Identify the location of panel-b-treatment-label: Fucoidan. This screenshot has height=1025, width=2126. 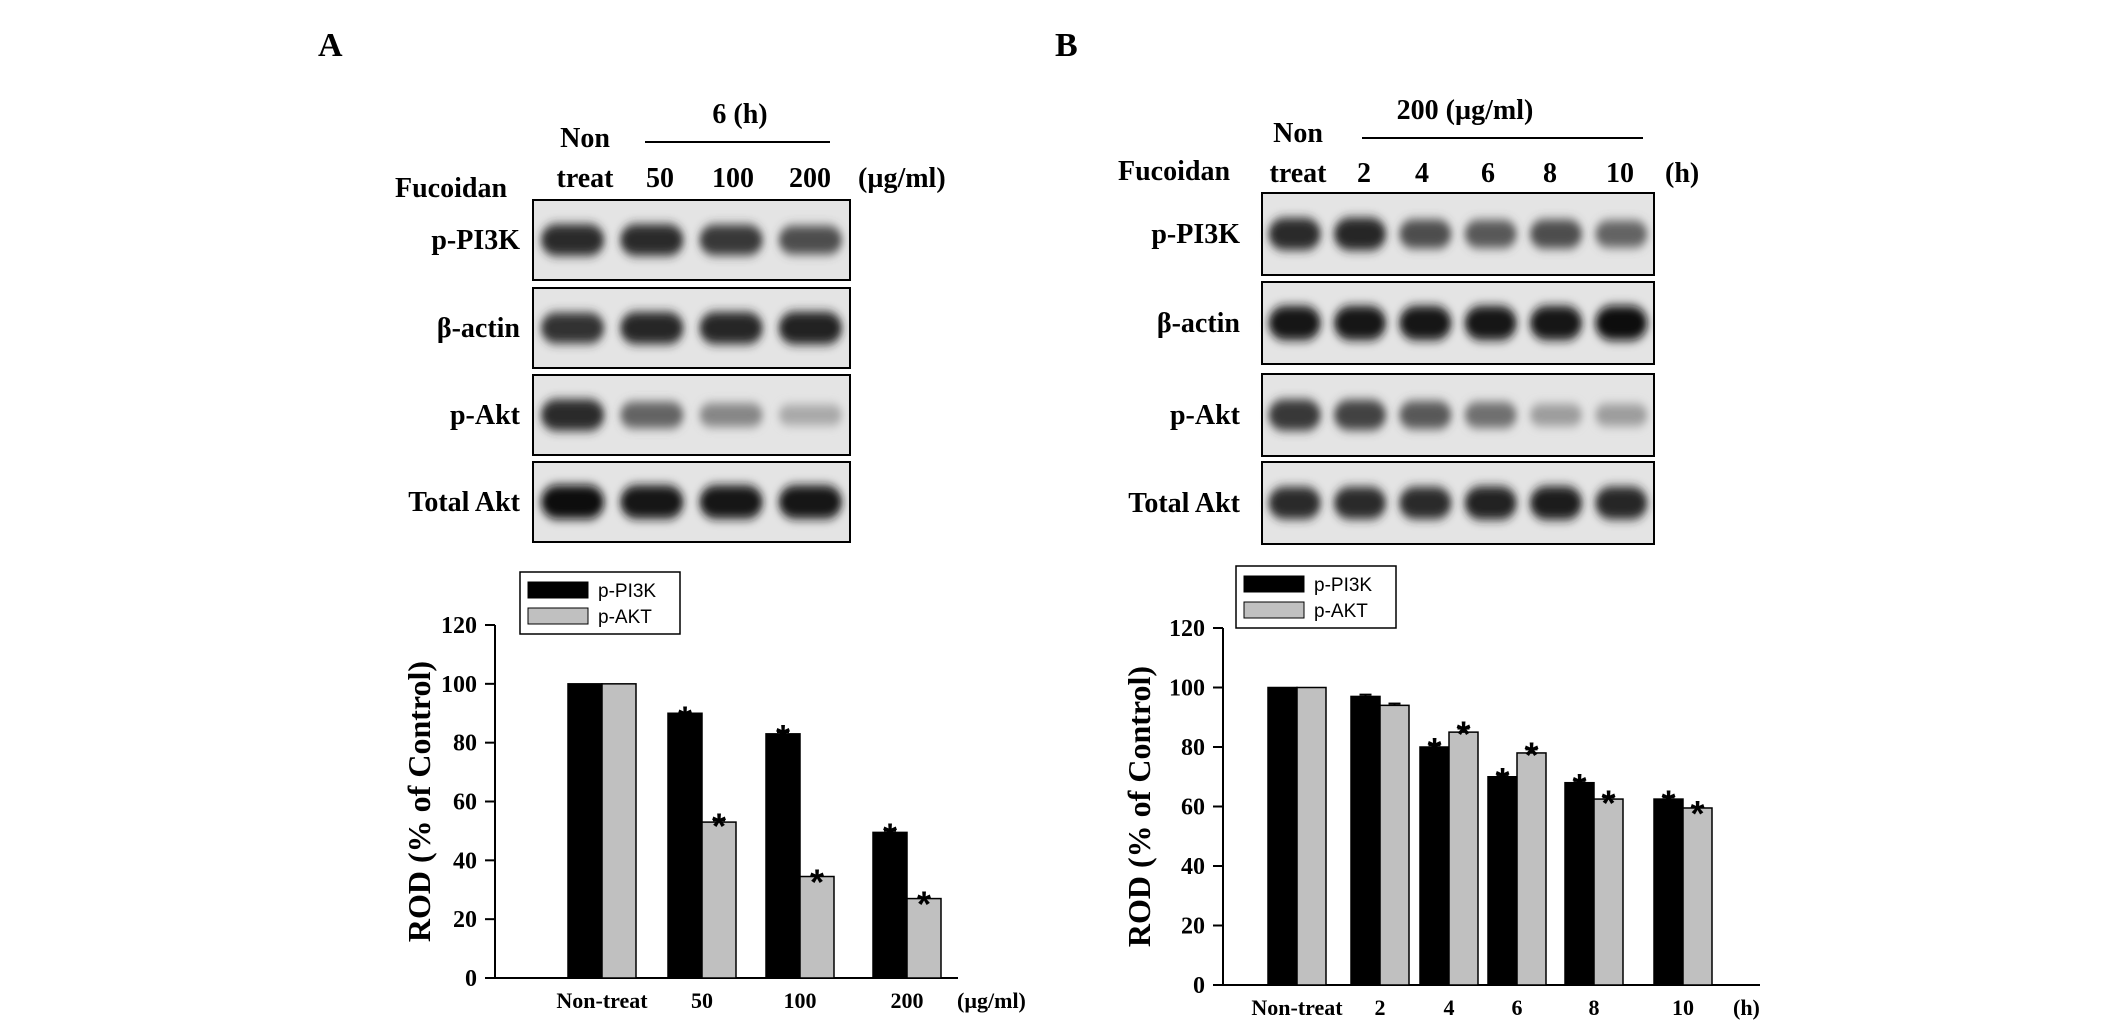
(1174, 171).